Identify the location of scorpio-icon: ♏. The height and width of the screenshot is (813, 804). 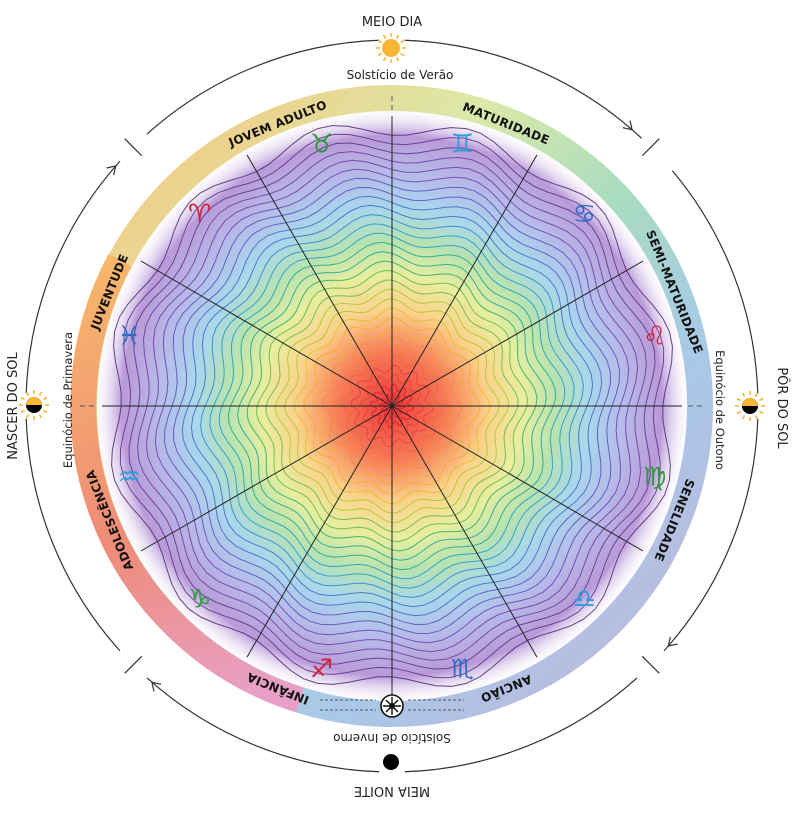
(462, 670).